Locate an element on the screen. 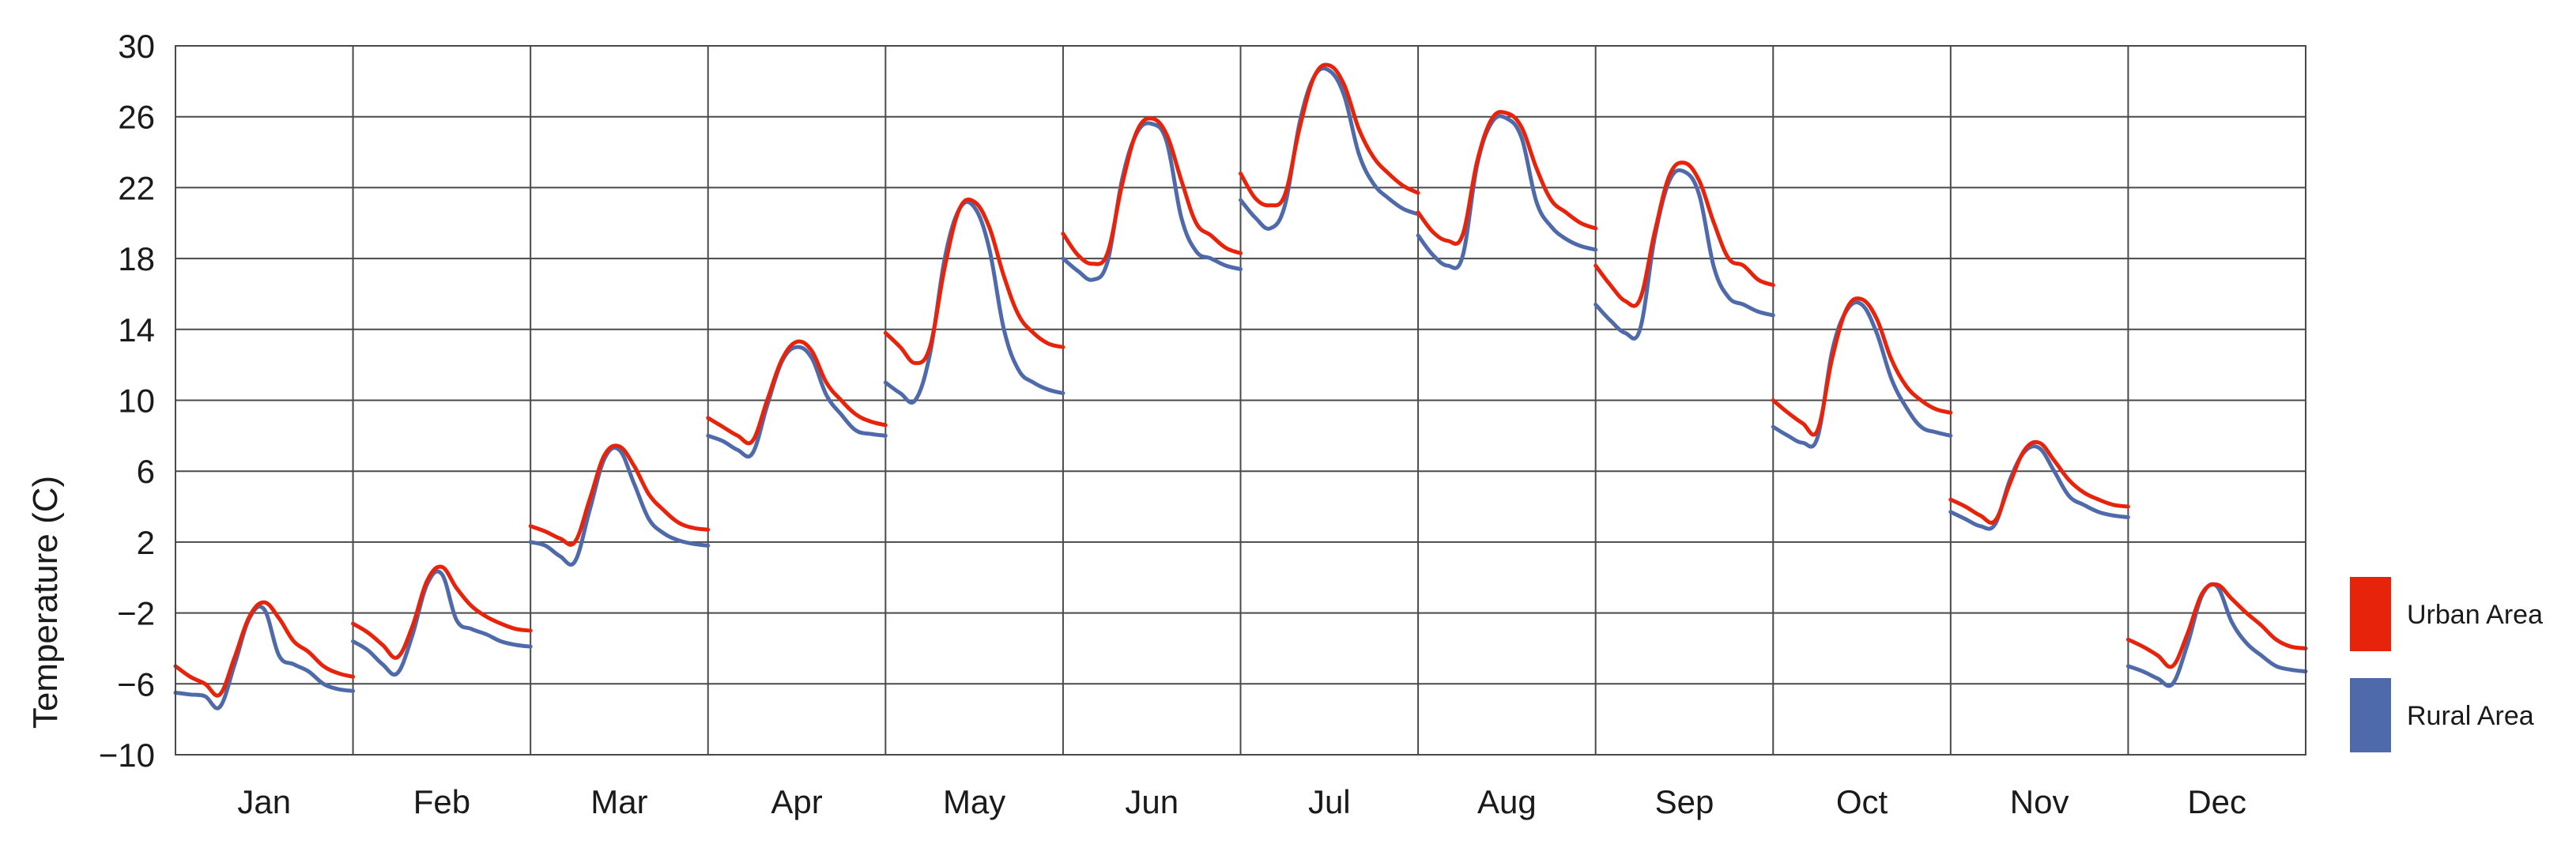 This screenshot has width=2576, height=848. y-tick-label: 30 is located at coordinates (136, 46).